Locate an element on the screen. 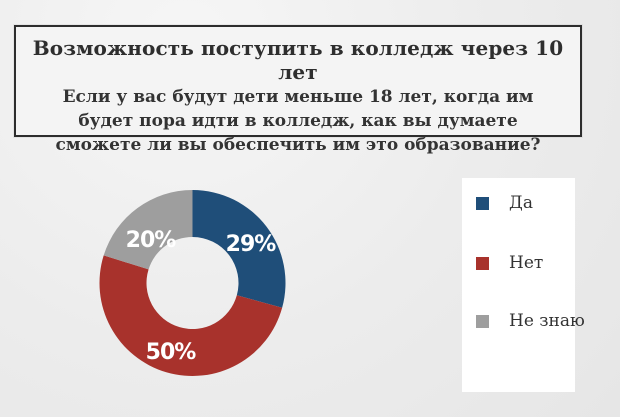 This screenshot has height=417, width=620. slice-label-3: 20% is located at coordinates (151, 240).